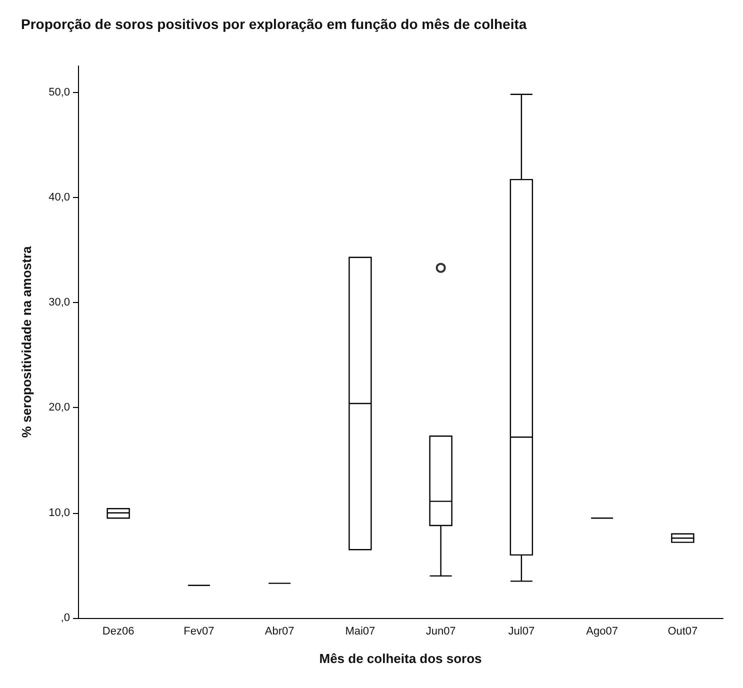 The height and width of the screenshot is (688, 743). What do you see at coordinates (65, 618) in the screenshot?
I see `y-tick-label: ,0` at bounding box center [65, 618].